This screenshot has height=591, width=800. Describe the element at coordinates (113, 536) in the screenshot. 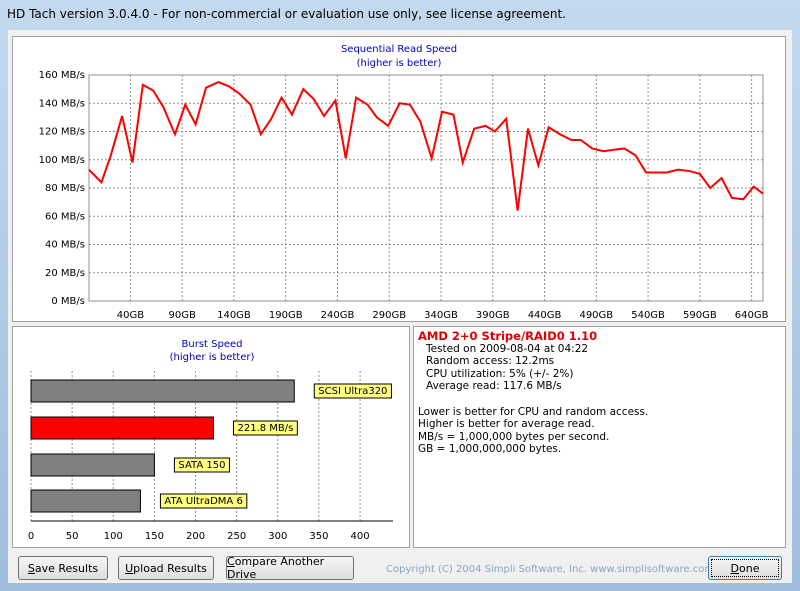

I see `x-tick-label: 100` at that location.